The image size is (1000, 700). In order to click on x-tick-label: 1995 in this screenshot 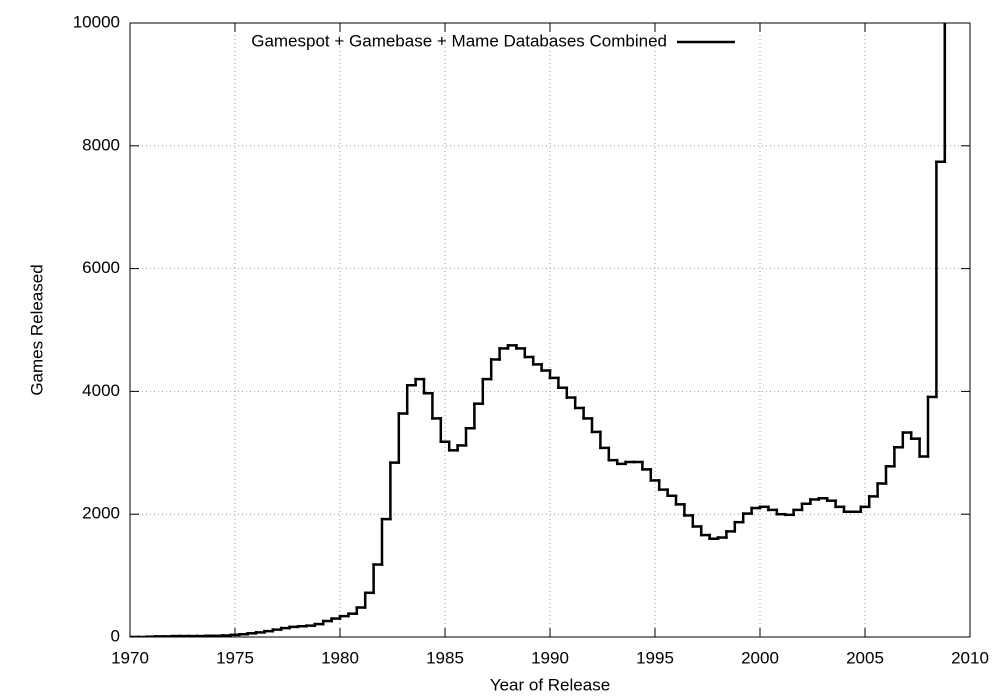, I will do `click(655, 657)`.